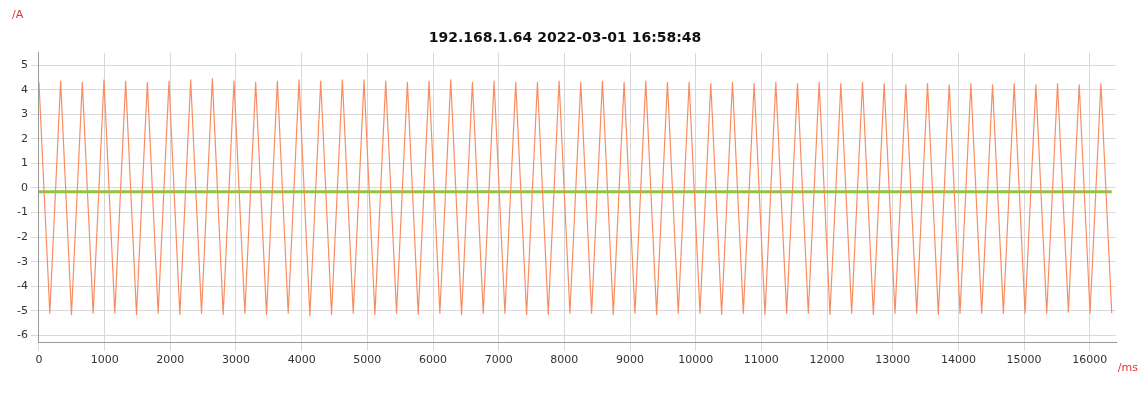 The image size is (1148, 408). I want to click on x-tick-label: 1000, so click(104, 360).